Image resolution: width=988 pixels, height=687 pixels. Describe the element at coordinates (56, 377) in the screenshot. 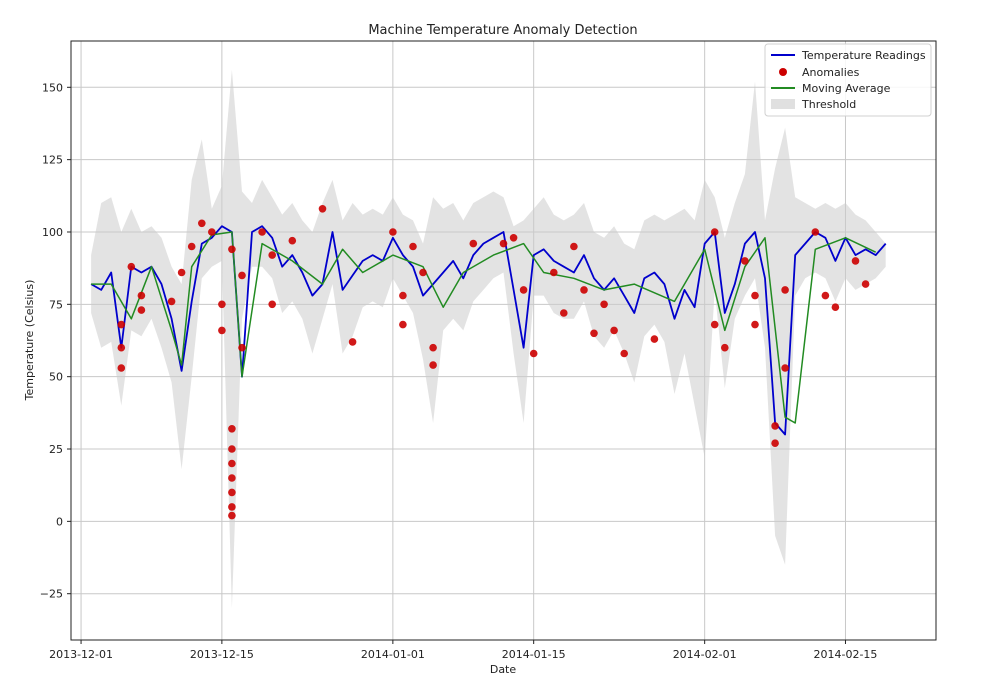

I see `y-tick-label: 50` at that location.